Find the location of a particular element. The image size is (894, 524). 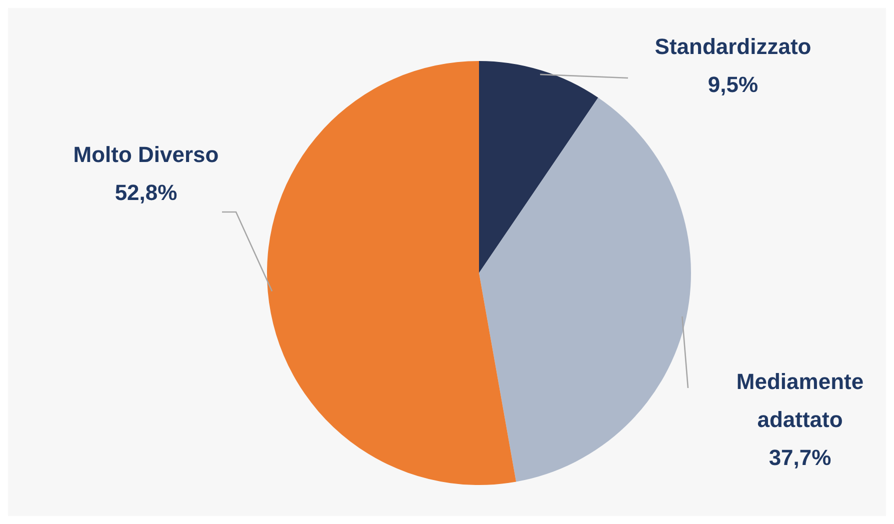

slice-label: Standardizzato is located at coordinates (733, 47).